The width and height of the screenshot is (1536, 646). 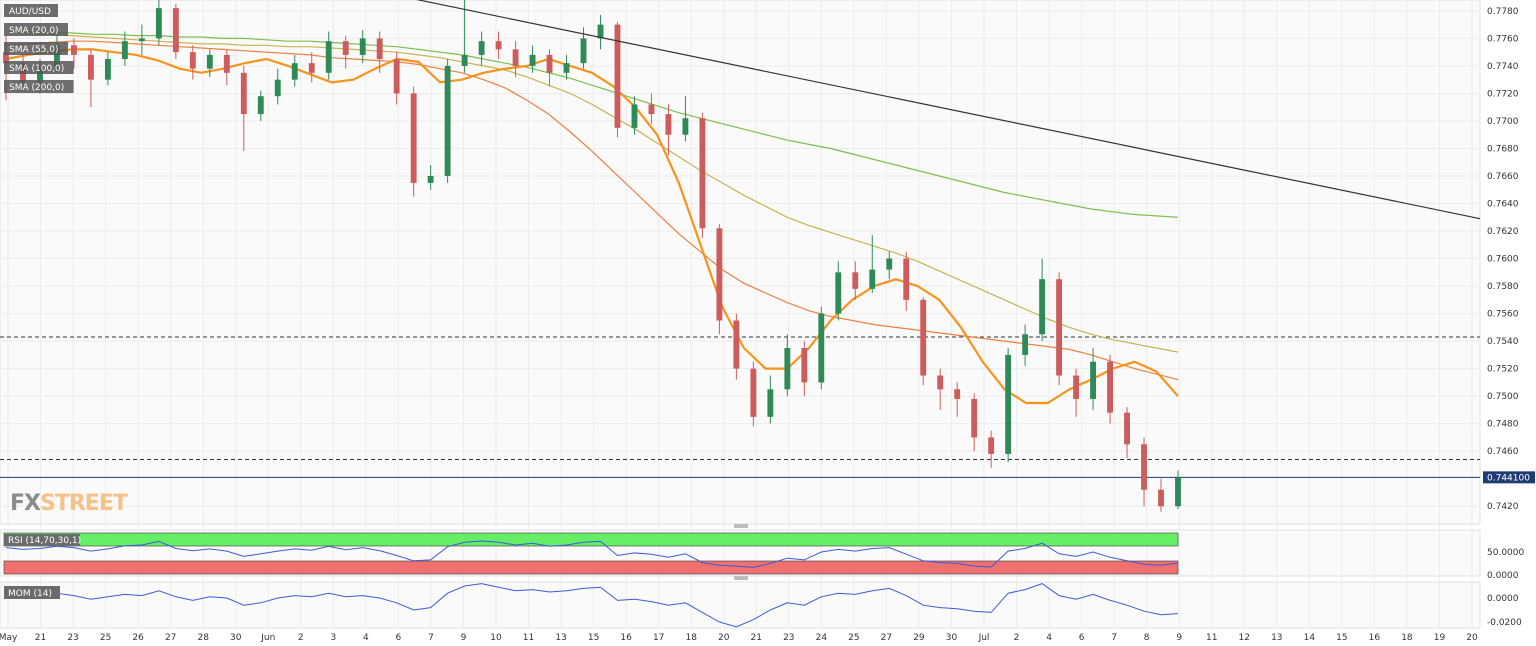 I want to click on y-tick-label: 0.7640, so click(x=1503, y=205).